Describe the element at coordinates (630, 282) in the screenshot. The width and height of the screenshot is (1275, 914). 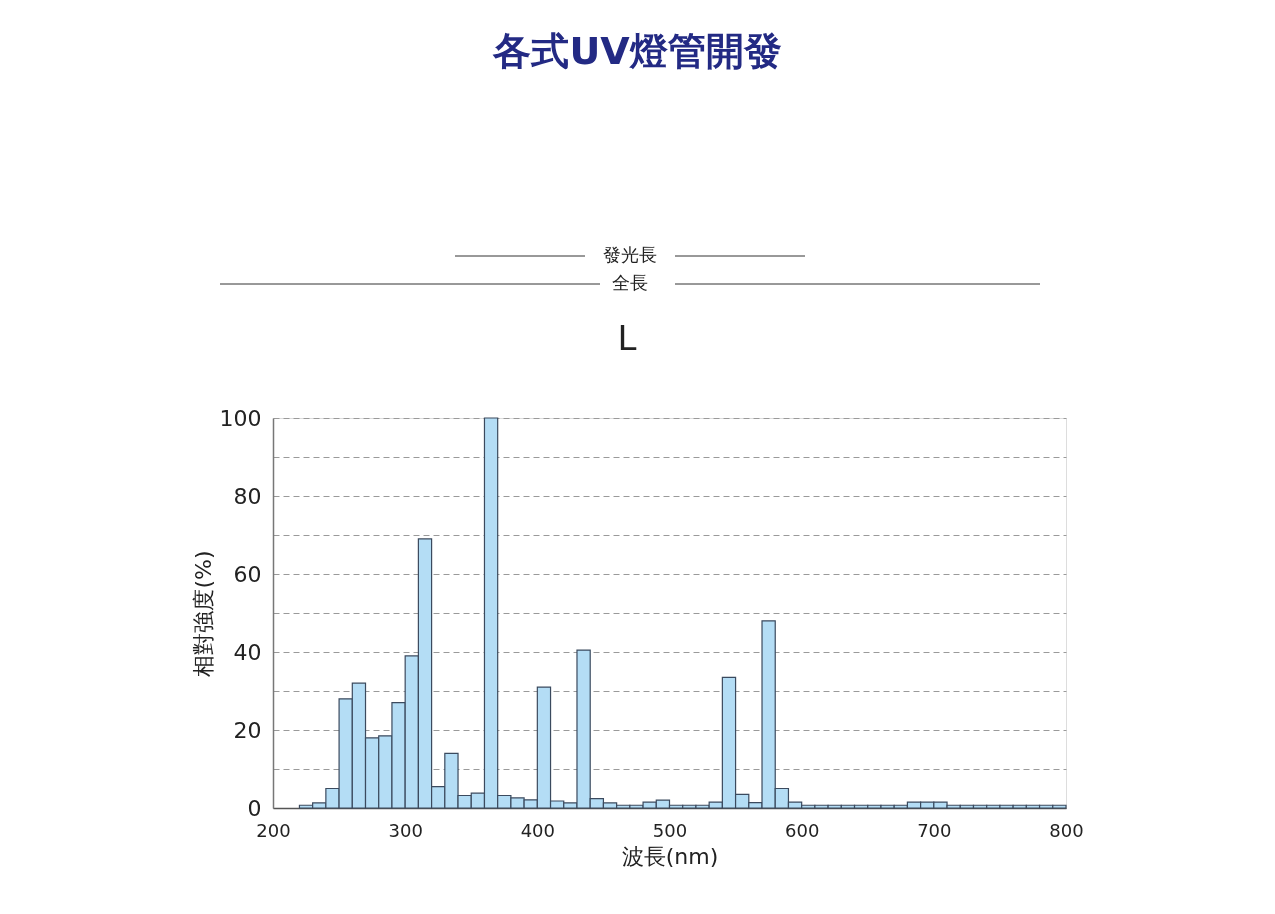
I see `text: 全長` at that location.